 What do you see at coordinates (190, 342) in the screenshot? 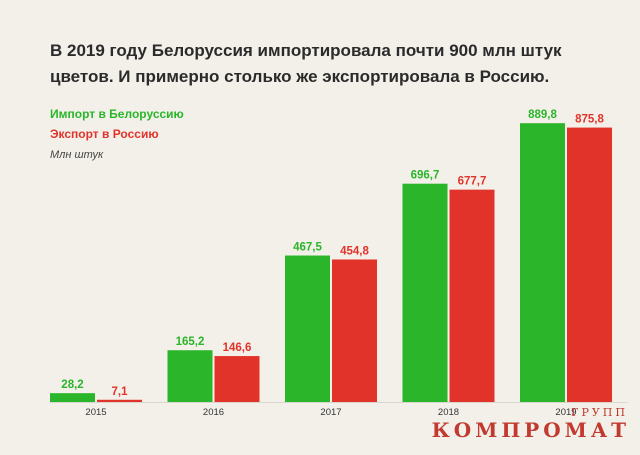
I see `data-label-import-2016: 165,2` at bounding box center [190, 342].